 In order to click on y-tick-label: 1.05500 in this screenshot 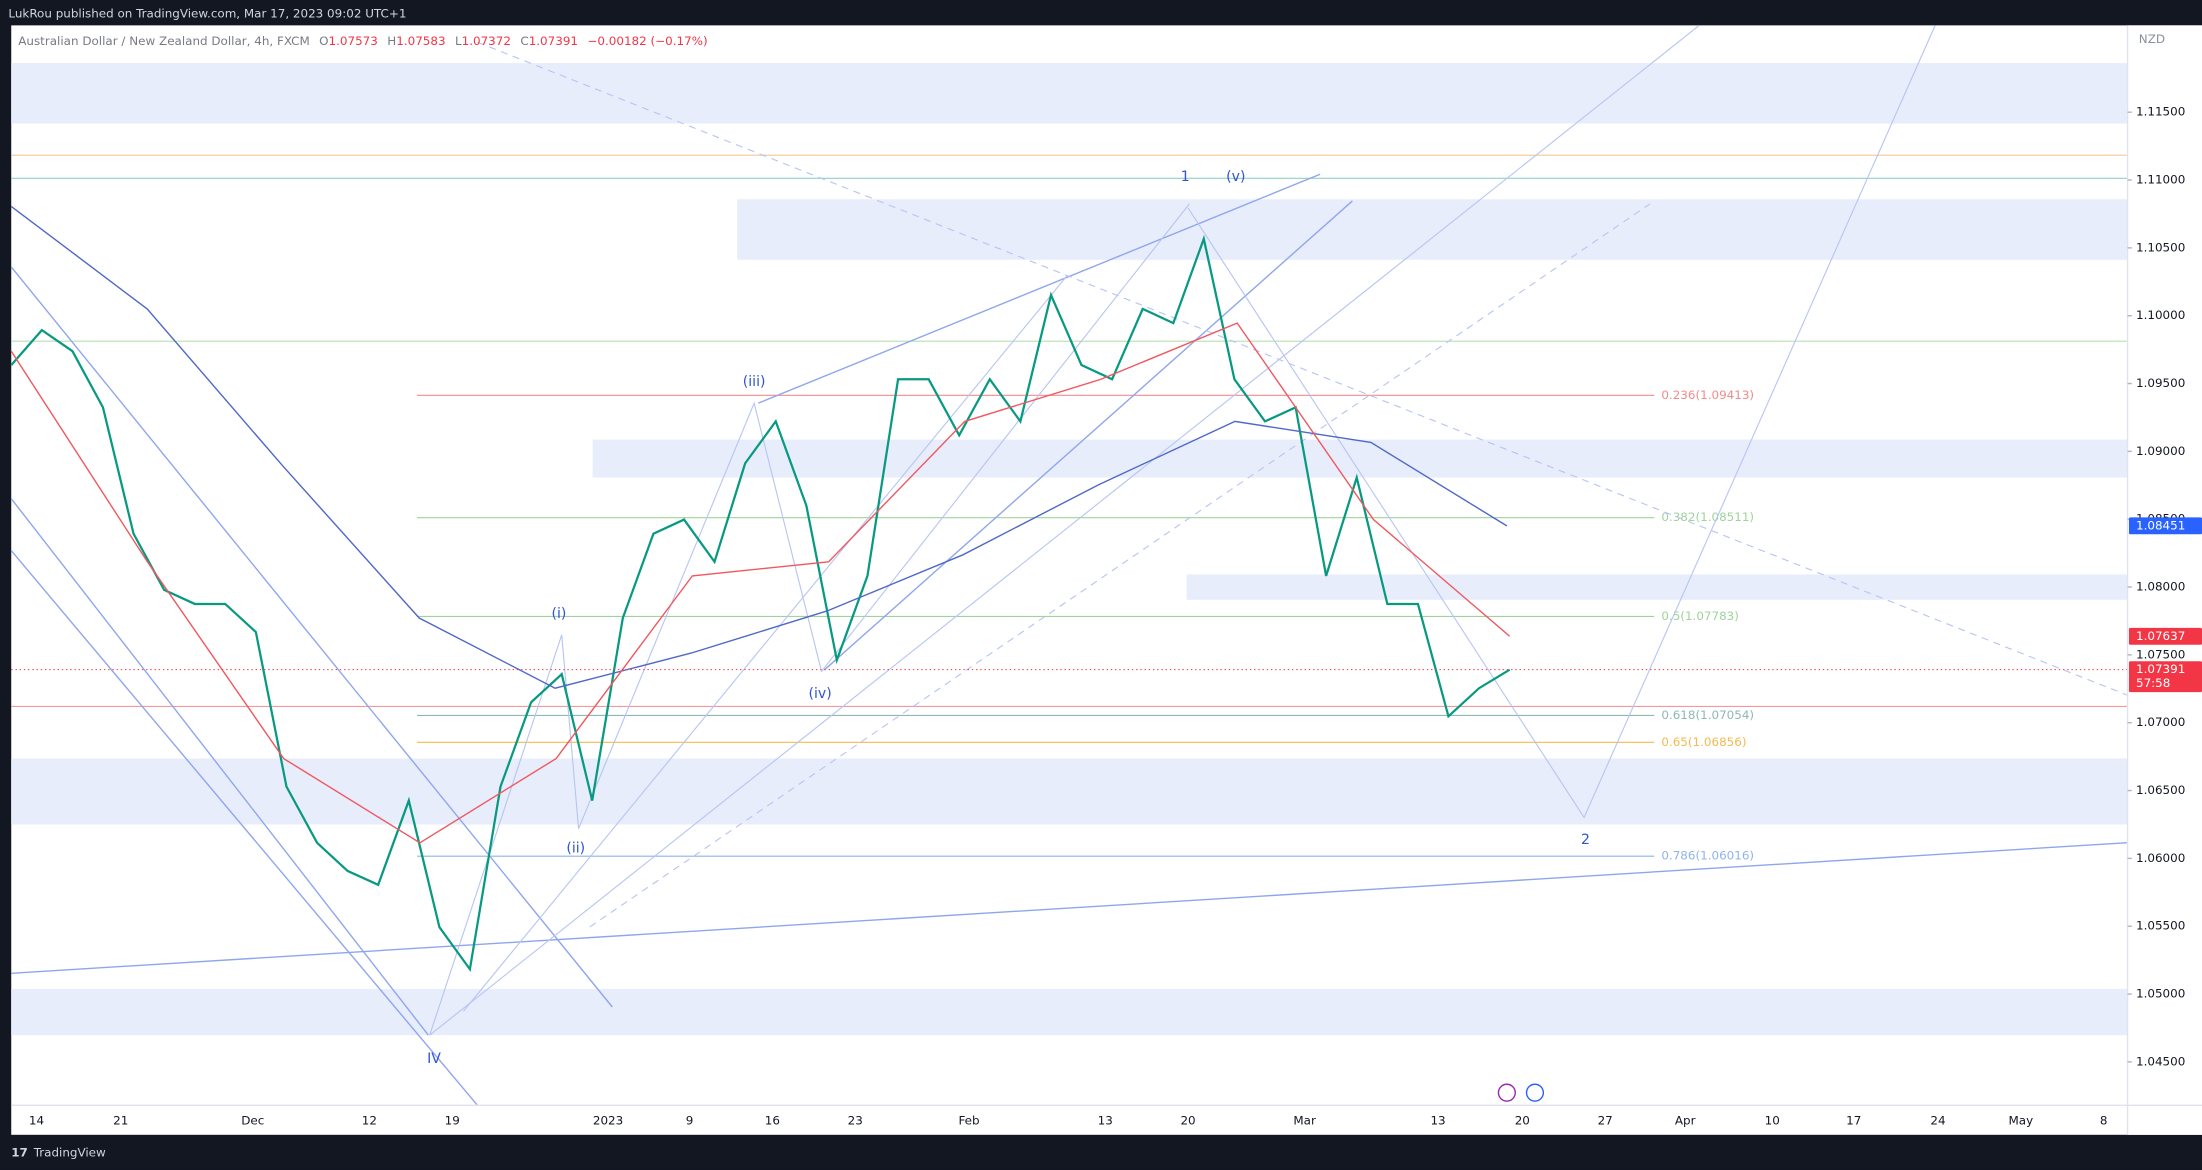, I will do `click(2160, 926)`.